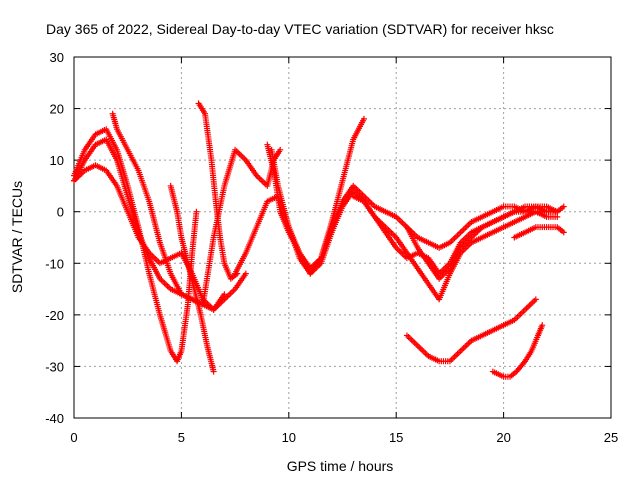 This screenshot has width=640, height=480. What do you see at coordinates (503, 437) in the screenshot?
I see `x-tick-label: 20` at bounding box center [503, 437].